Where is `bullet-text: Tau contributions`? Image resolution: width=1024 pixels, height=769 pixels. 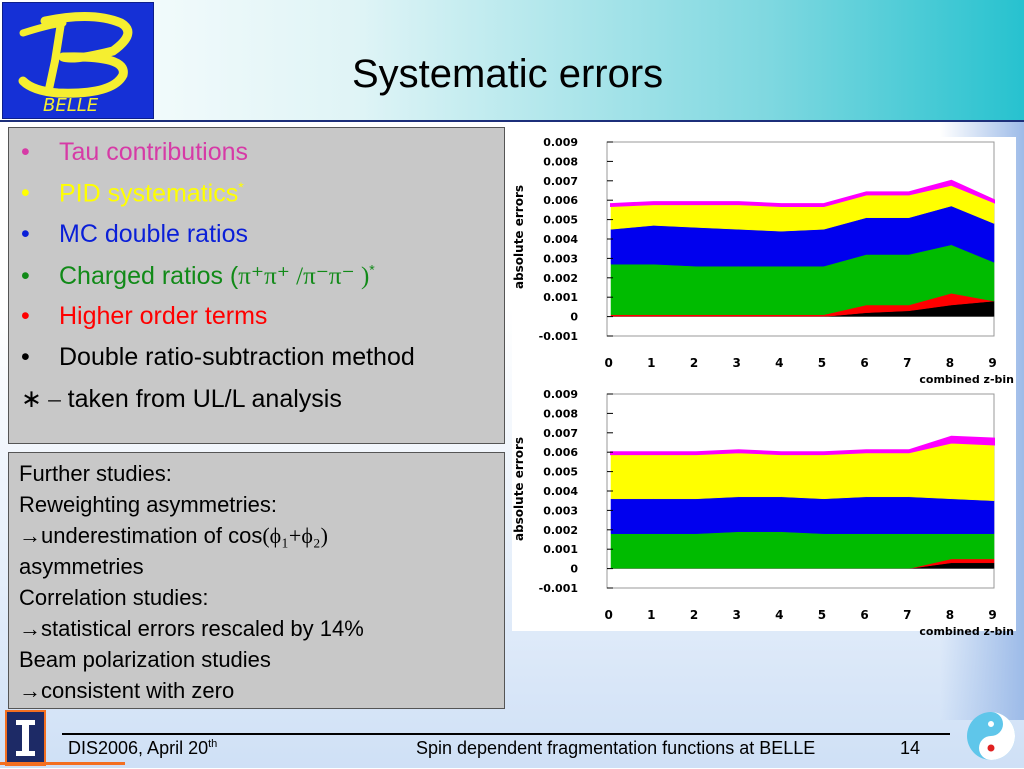
bullet-text: Tau contributions is located at coordinates (154, 152).